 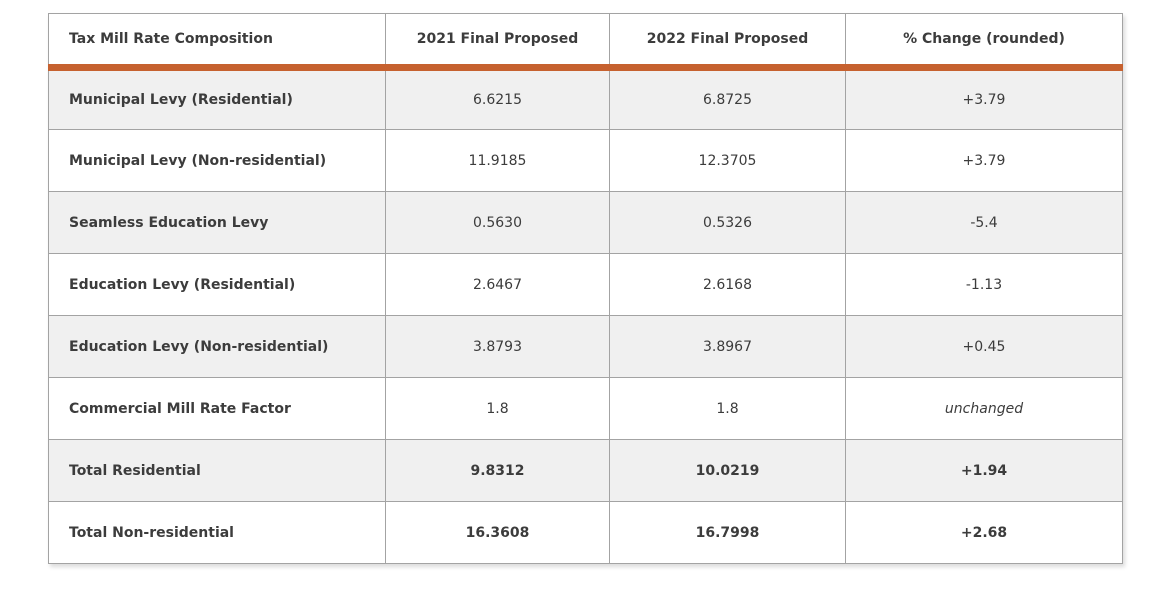 I want to click on value-2021-cell: 9.8312, so click(x=497, y=470).